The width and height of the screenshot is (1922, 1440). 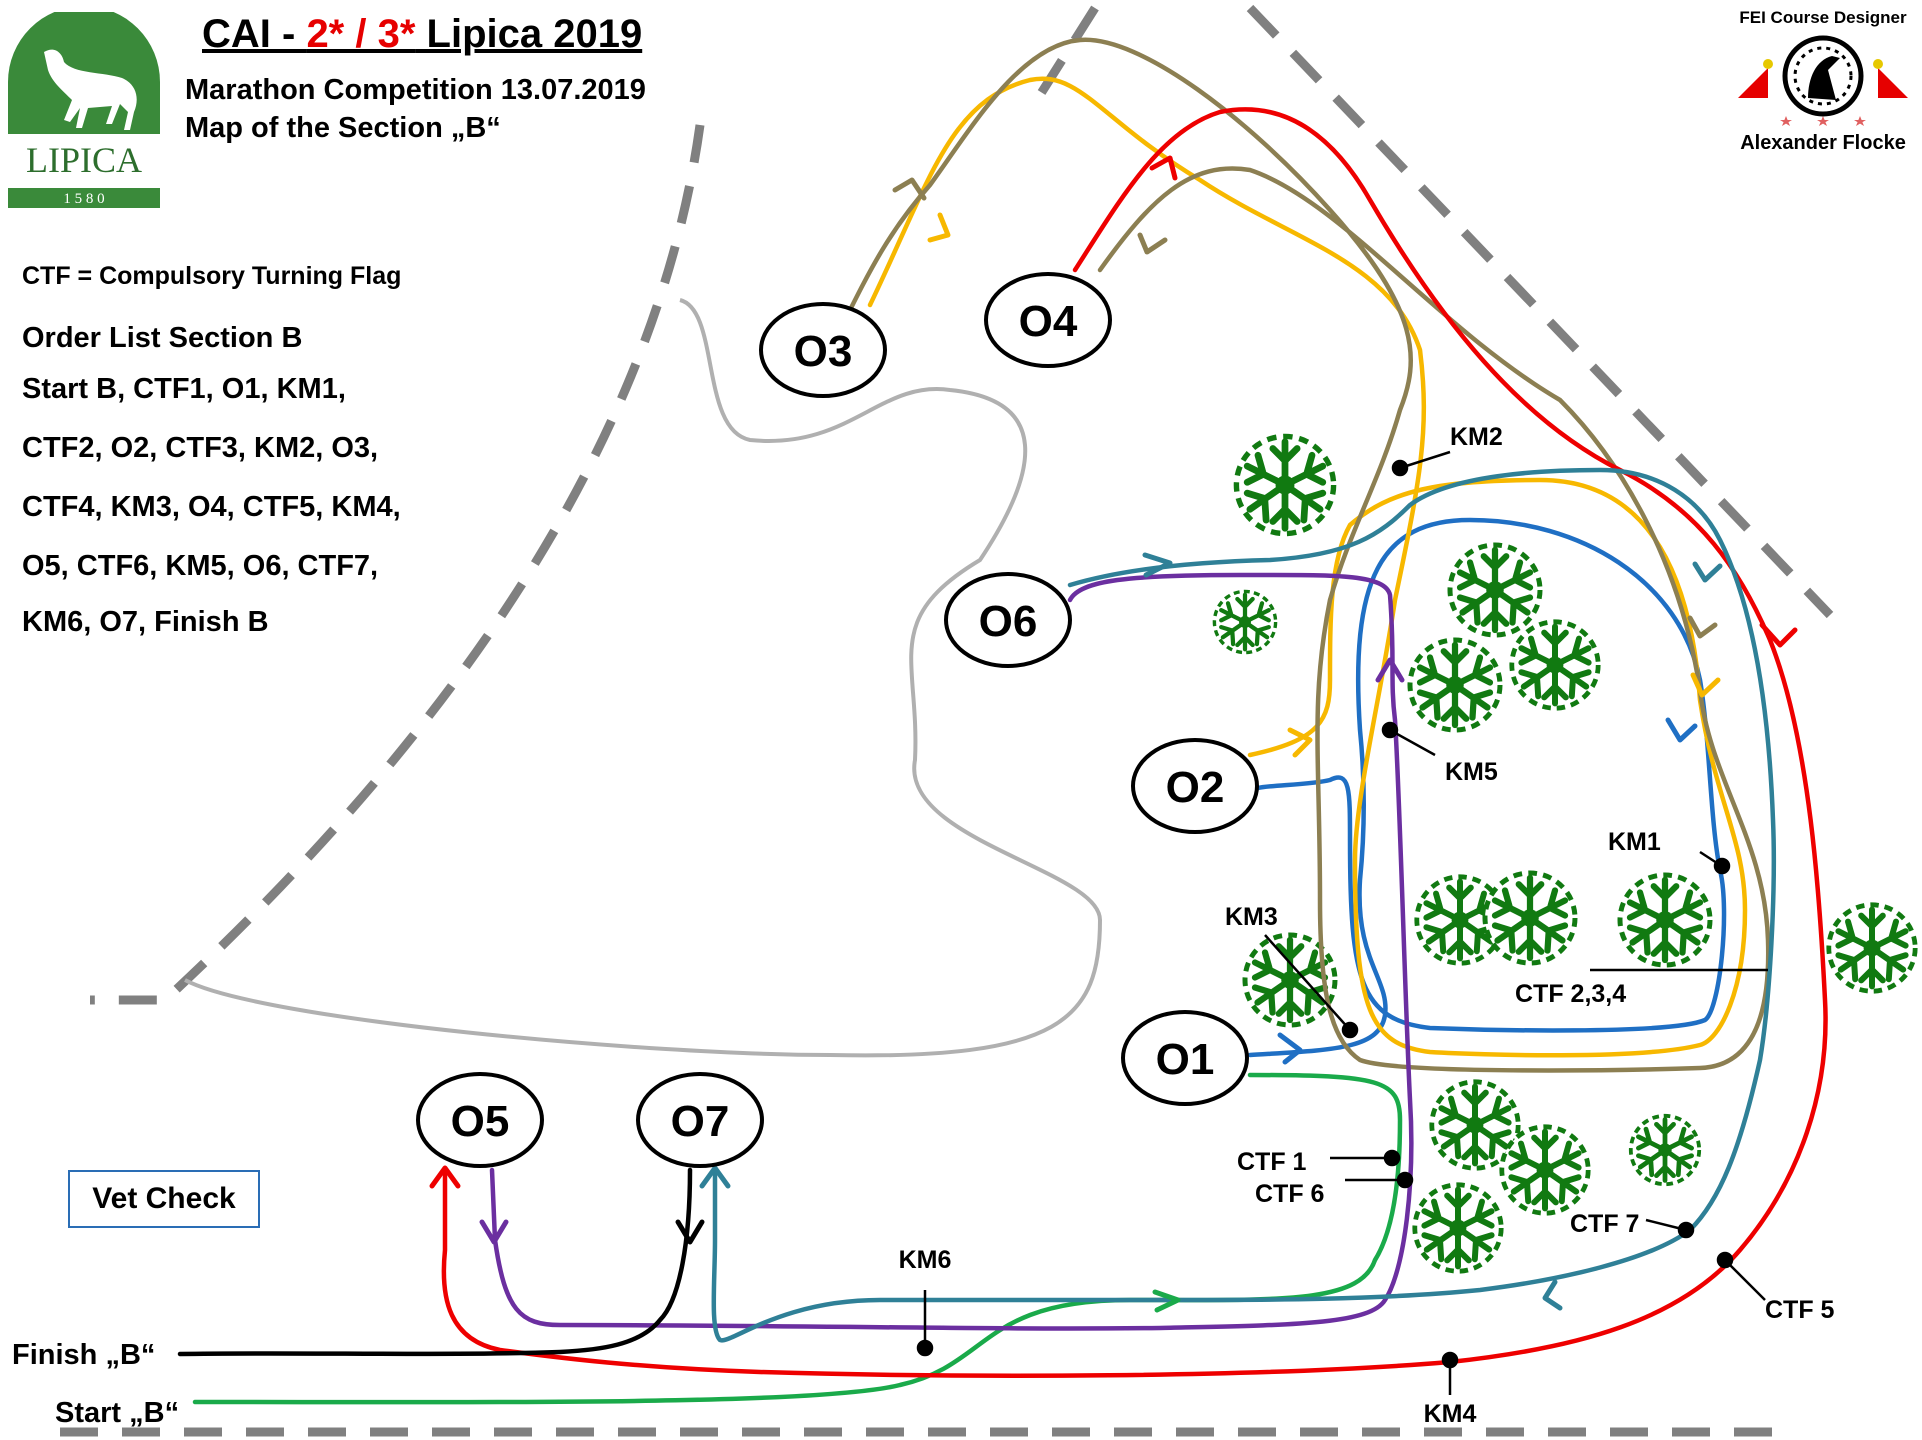 What do you see at coordinates (1570, 994) in the screenshot?
I see `ctf234-label: CTF 2,3,4` at bounding box center [1570, 994].